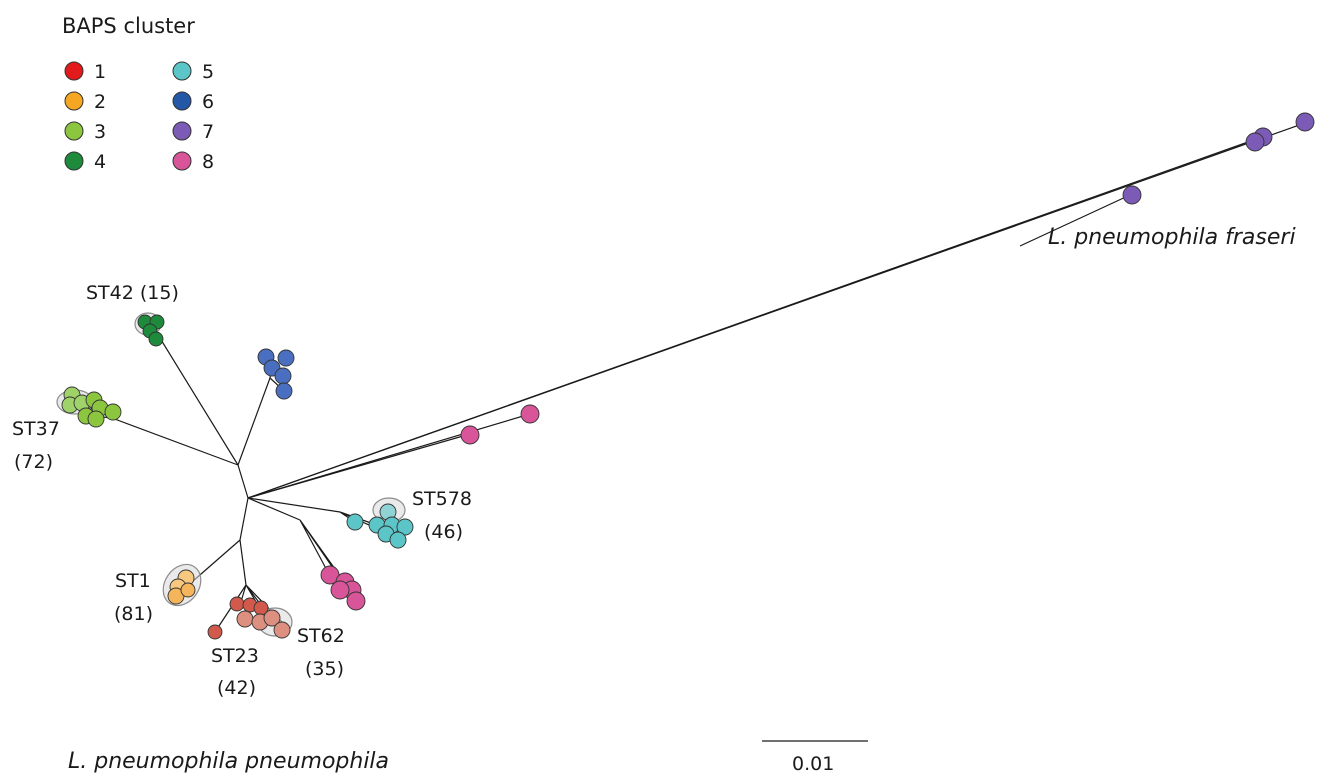 Image resolution: width=1342 pixels, height=776 pixels. Describe the element at coordinates (324, 669) in the screenshot. I see `label-st62-count: (35)` at that location.